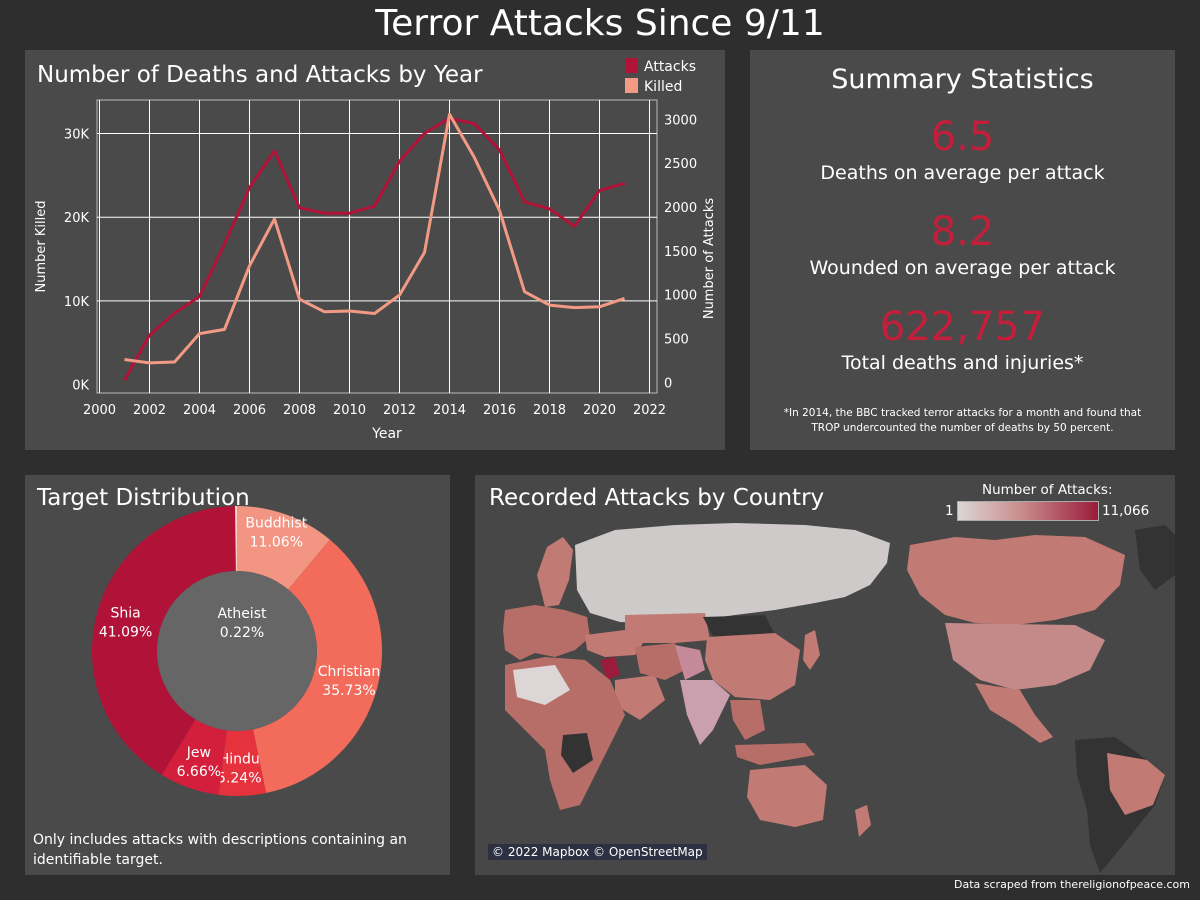 The width and height of the screenshot is (1200, 900). I want to click on line-chart-title: Number of Deaths and Attacks by Year, so click(260, 75).